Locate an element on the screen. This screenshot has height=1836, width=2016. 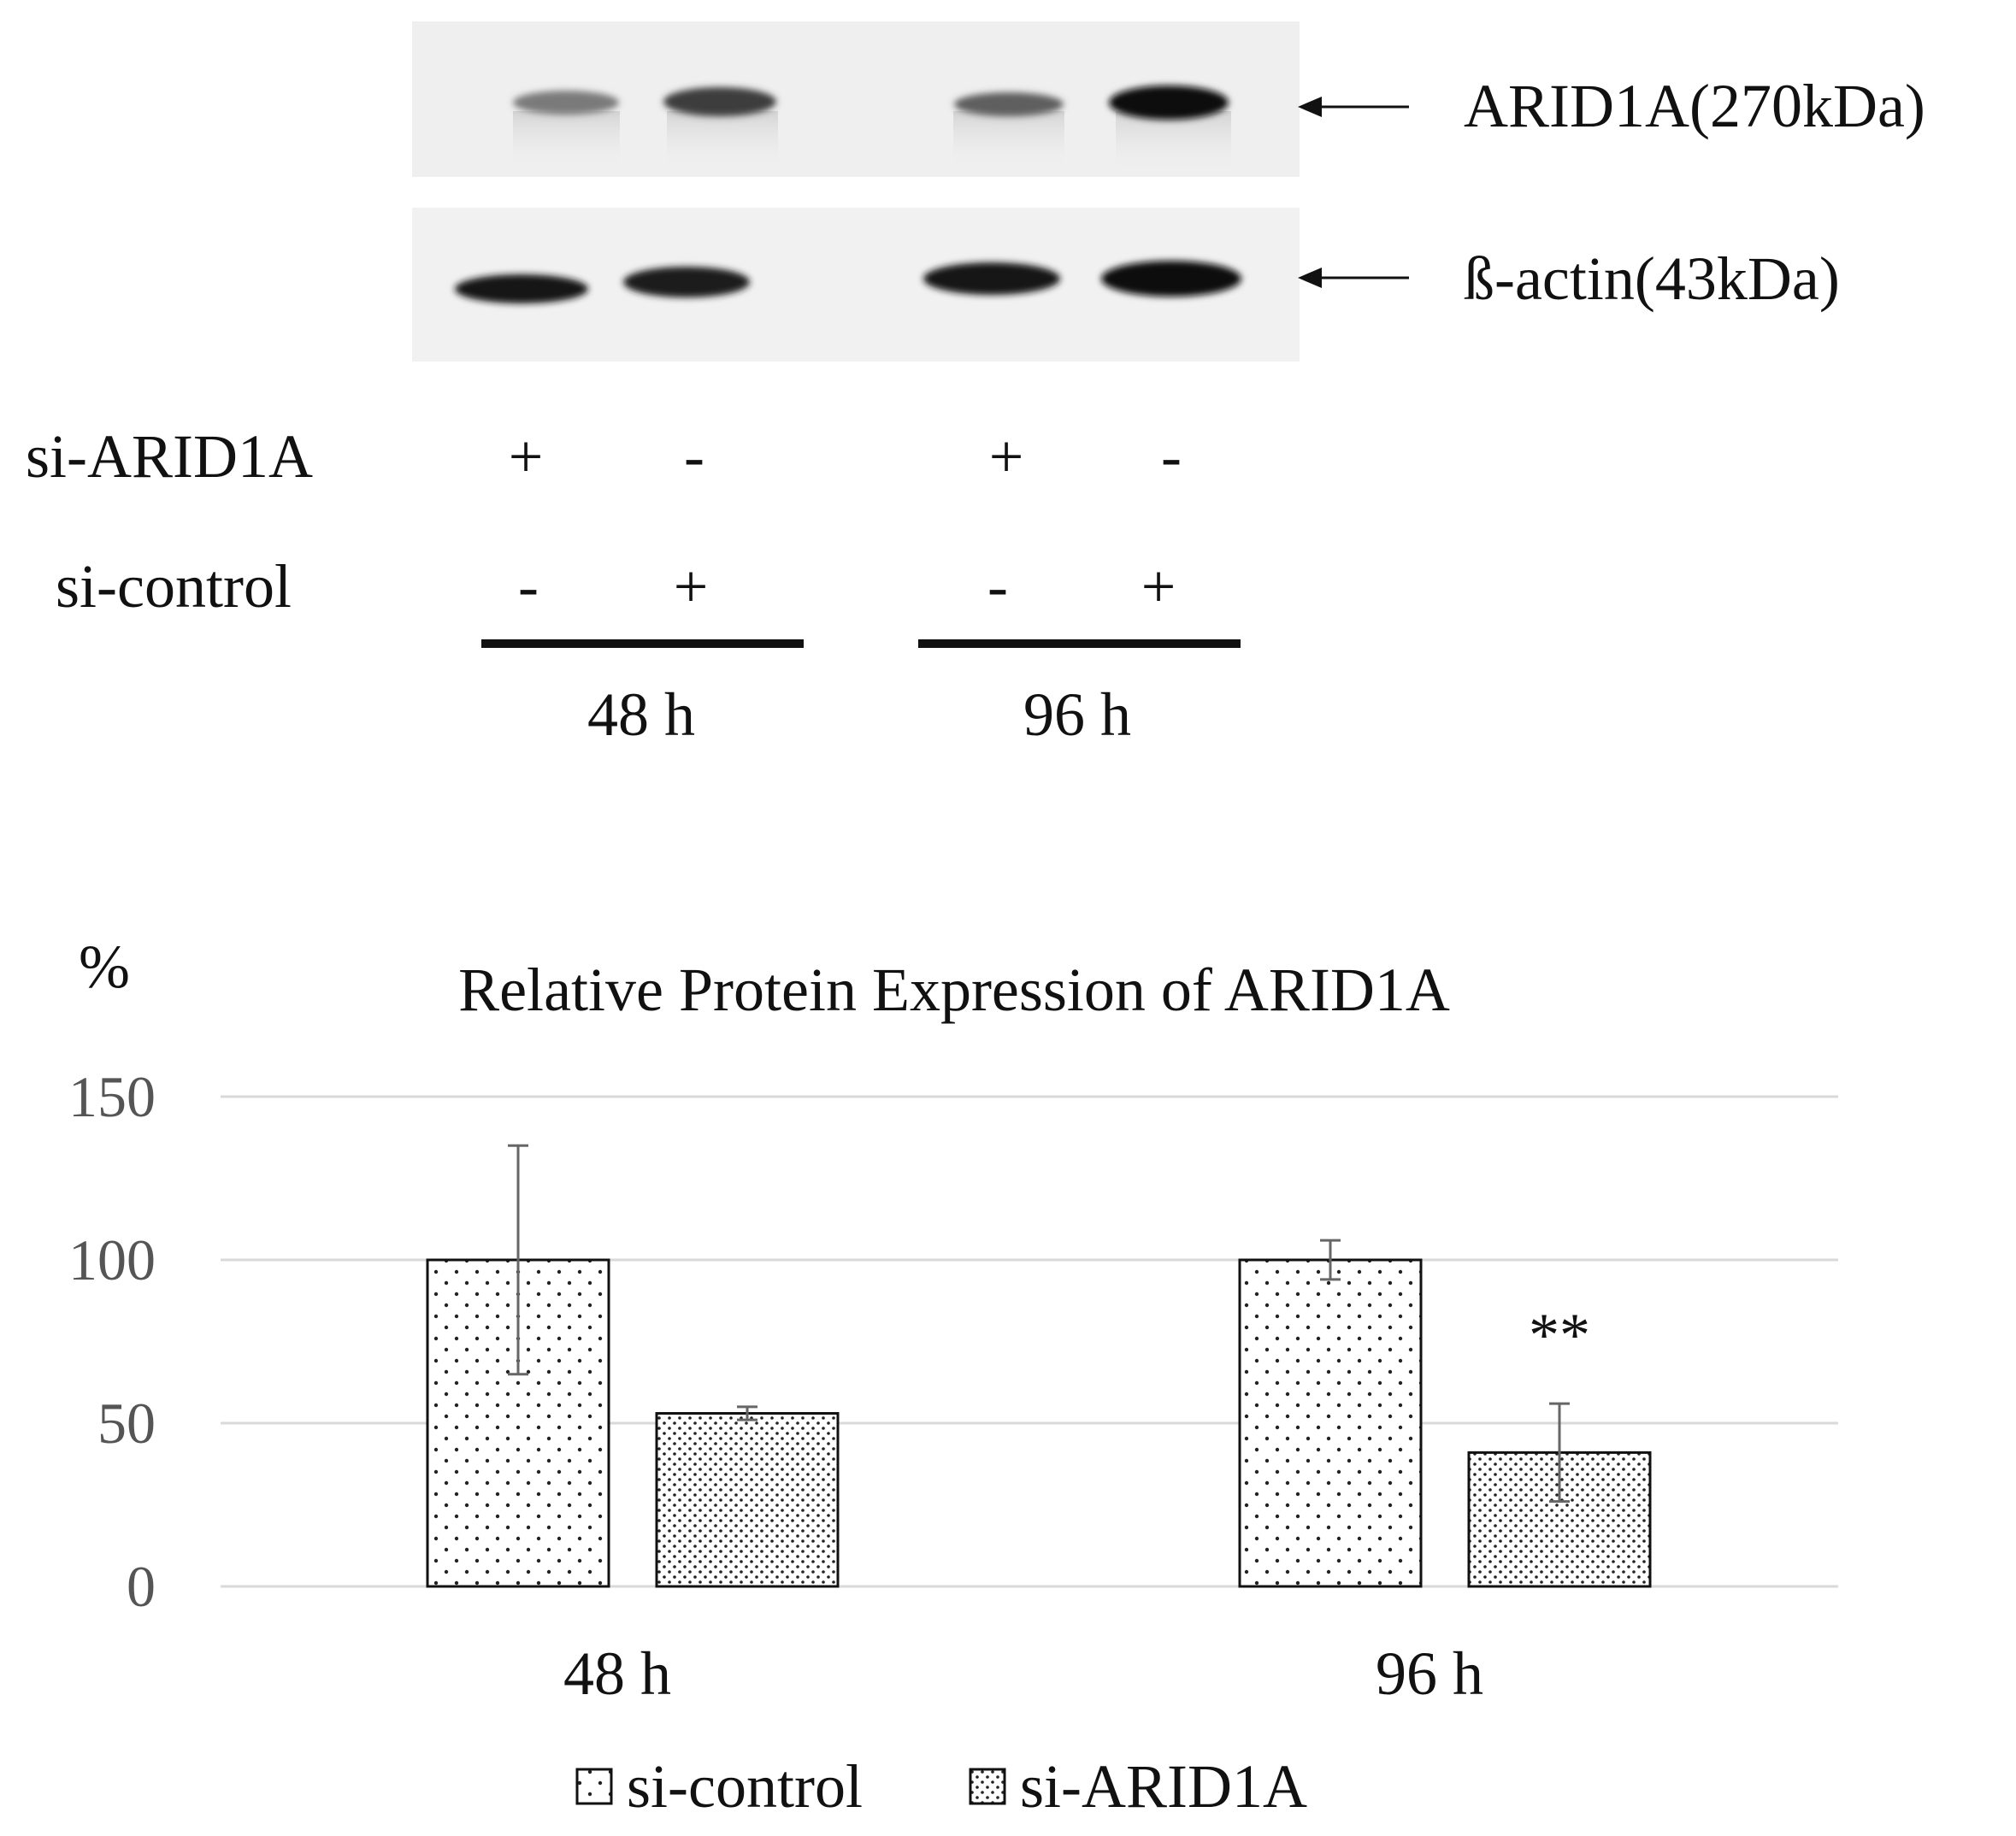
row-label-si-arid1a: si-ARID1A is located at coordinates (169, 457).